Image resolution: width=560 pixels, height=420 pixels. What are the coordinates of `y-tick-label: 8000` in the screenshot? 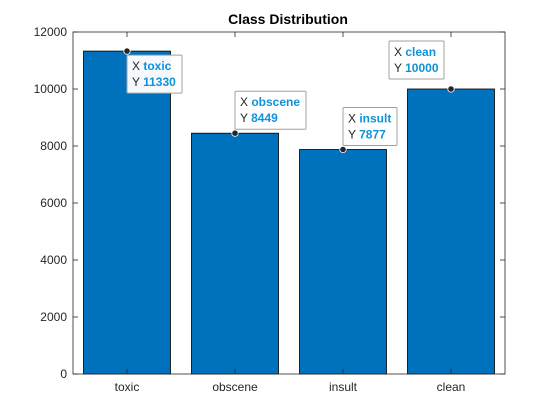 It's located at (53, 146).